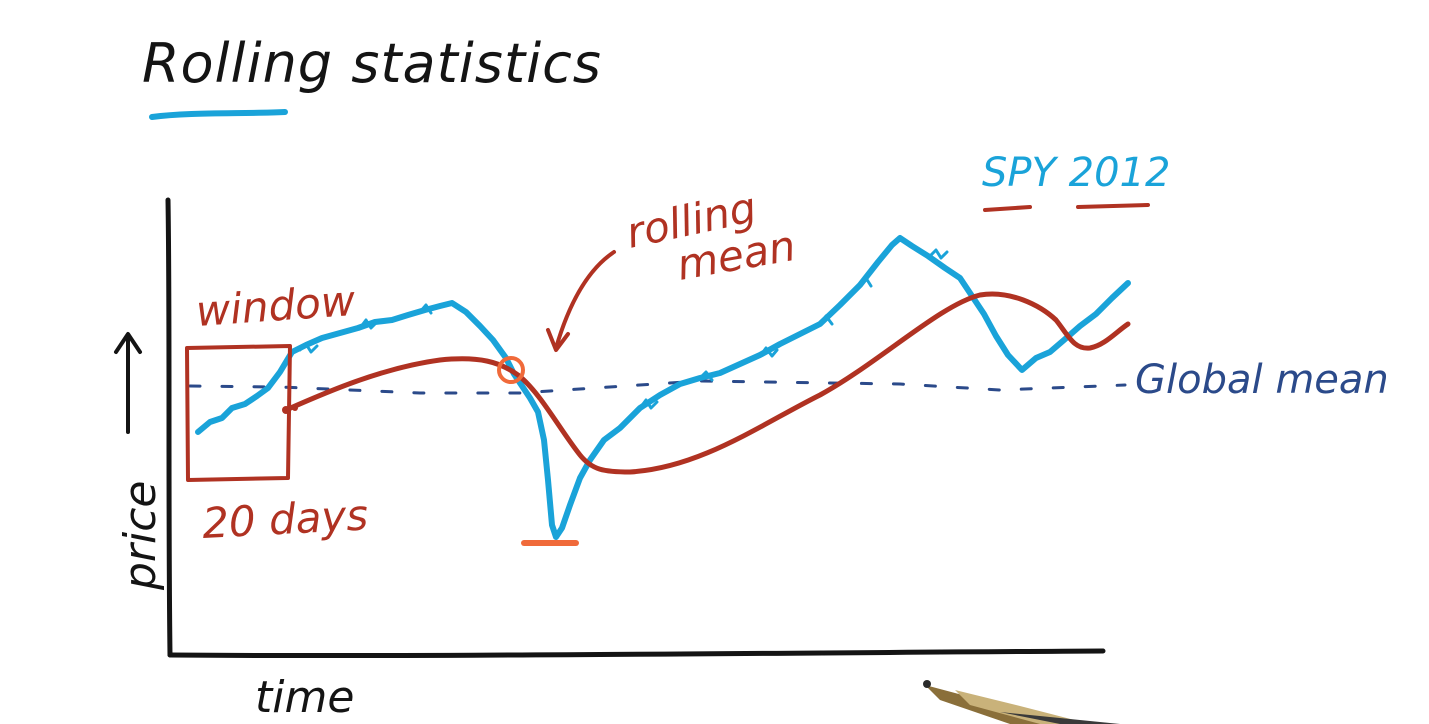  I want to click on x-axis-label: time, so click(304, 697).